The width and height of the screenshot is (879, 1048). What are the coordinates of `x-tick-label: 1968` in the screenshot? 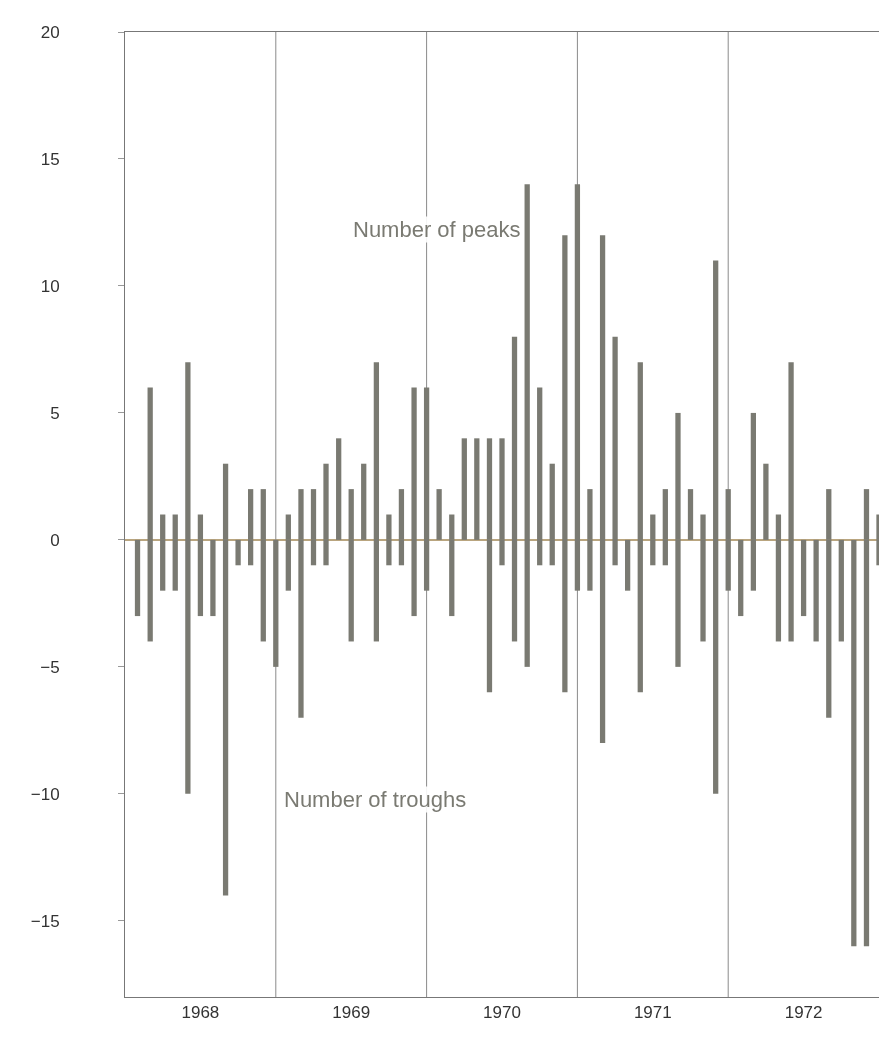 It's located at (200, 1013).